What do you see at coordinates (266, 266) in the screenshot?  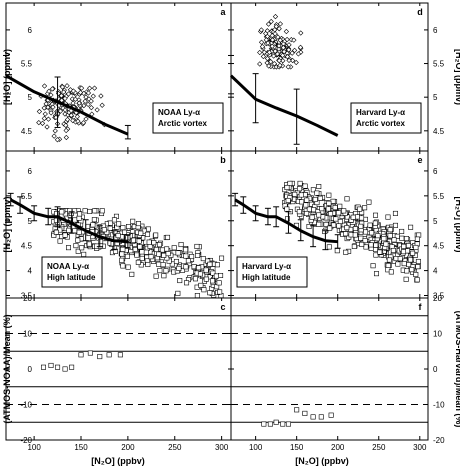 I see `annotation-text: Harvard Ly-α` at bounding box center [266, 266].